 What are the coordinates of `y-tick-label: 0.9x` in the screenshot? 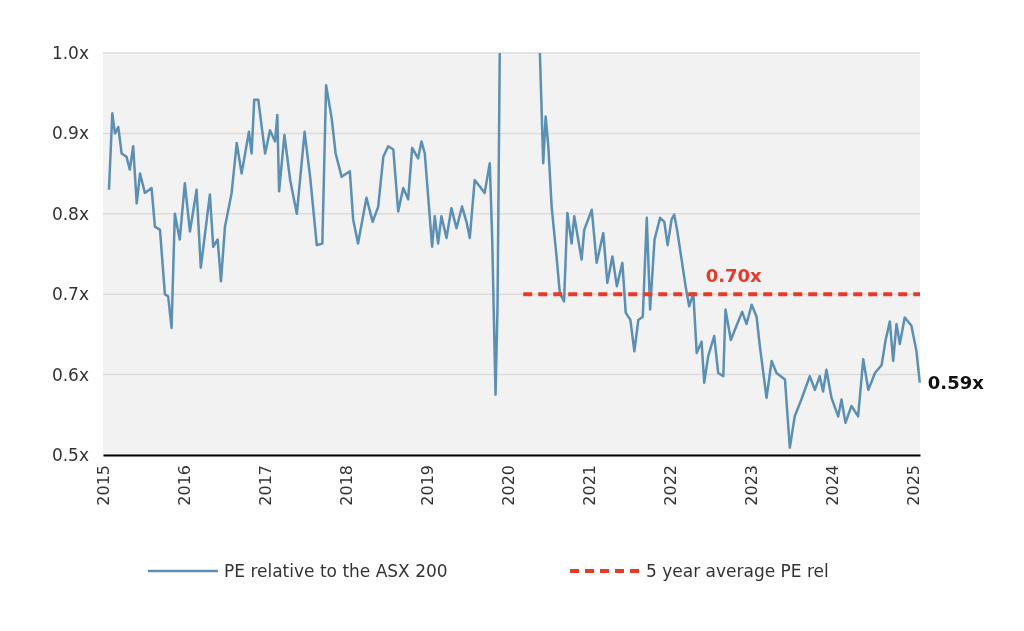 It's located at (70, 133).